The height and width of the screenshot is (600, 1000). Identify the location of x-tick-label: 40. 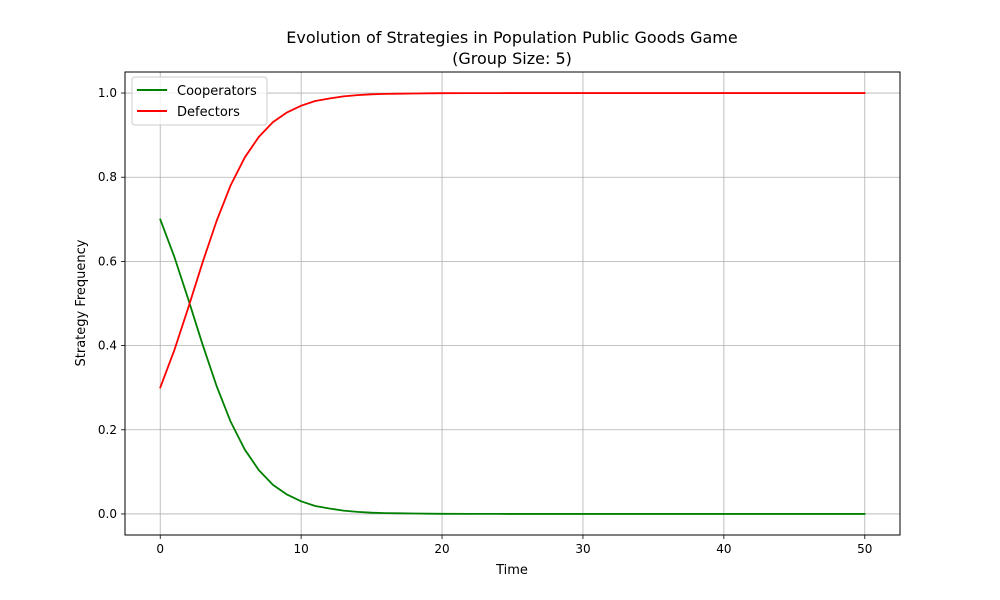
(723, 549).